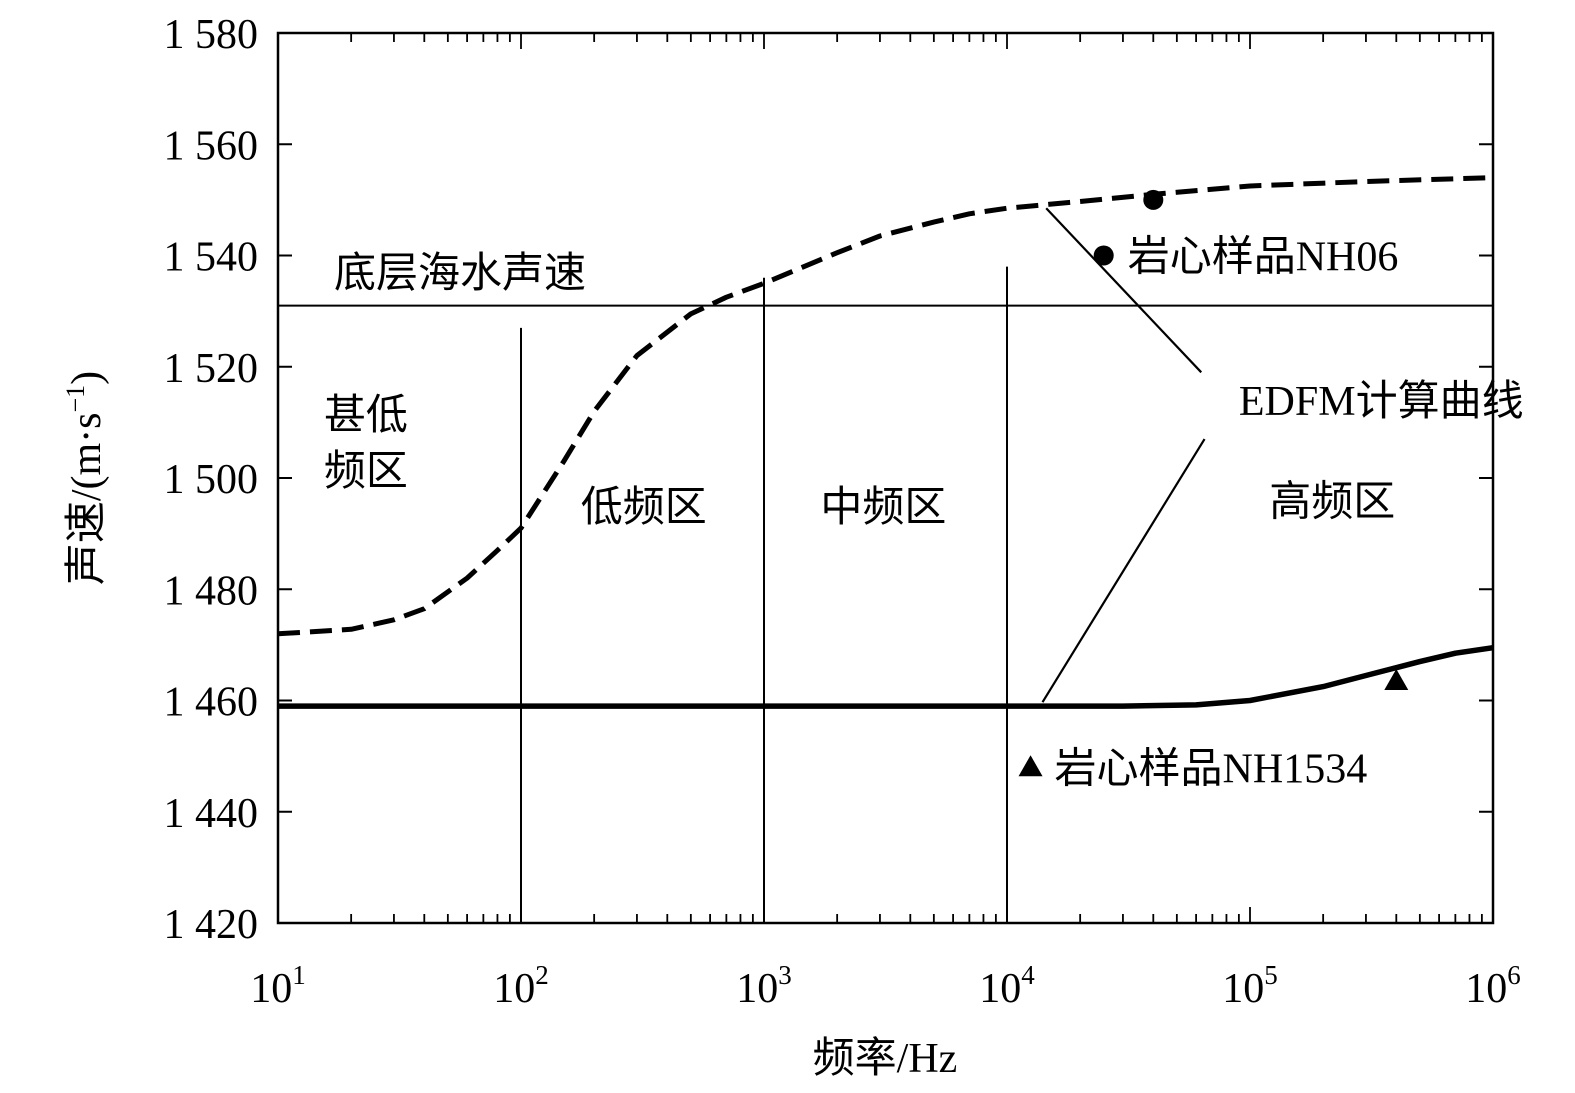 The image size is (1575, 1093). I want to click on y-axis-label-main: 声速/(m·s, so click(87, 499).